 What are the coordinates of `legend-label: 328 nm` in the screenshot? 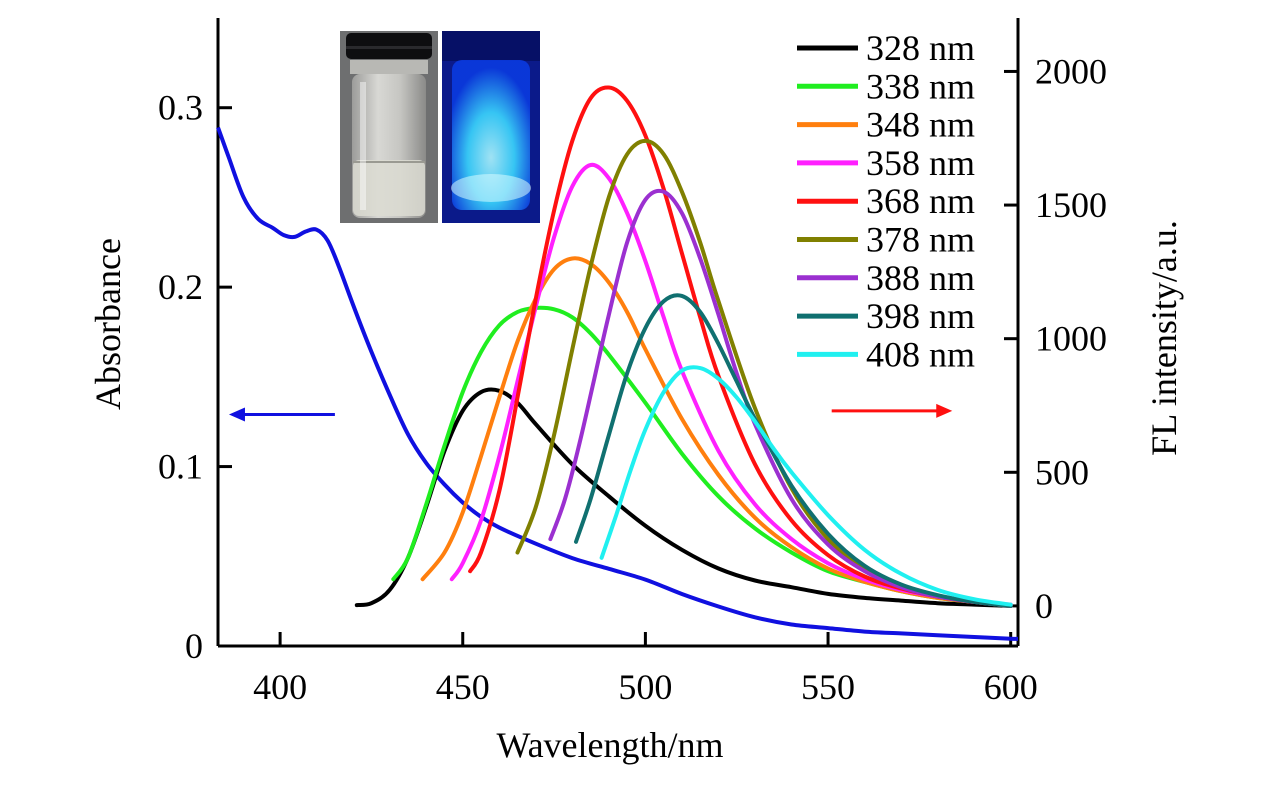 It's located at (920, 48).